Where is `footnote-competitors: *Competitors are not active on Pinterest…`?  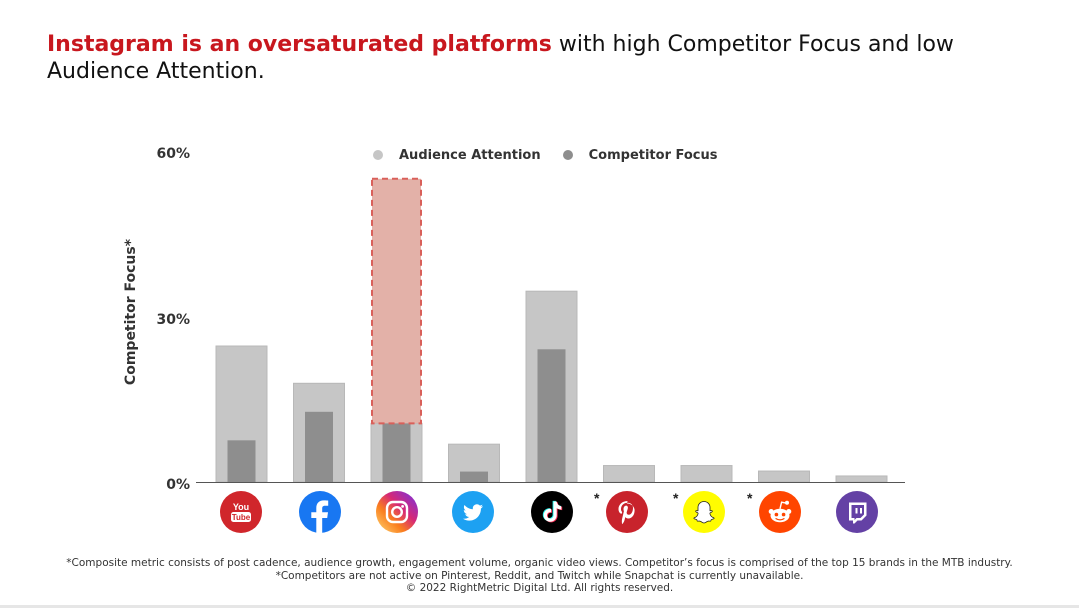
footnote-competitors: *Competitors are not active on Pinterest… is located at coordinates (539, 576).